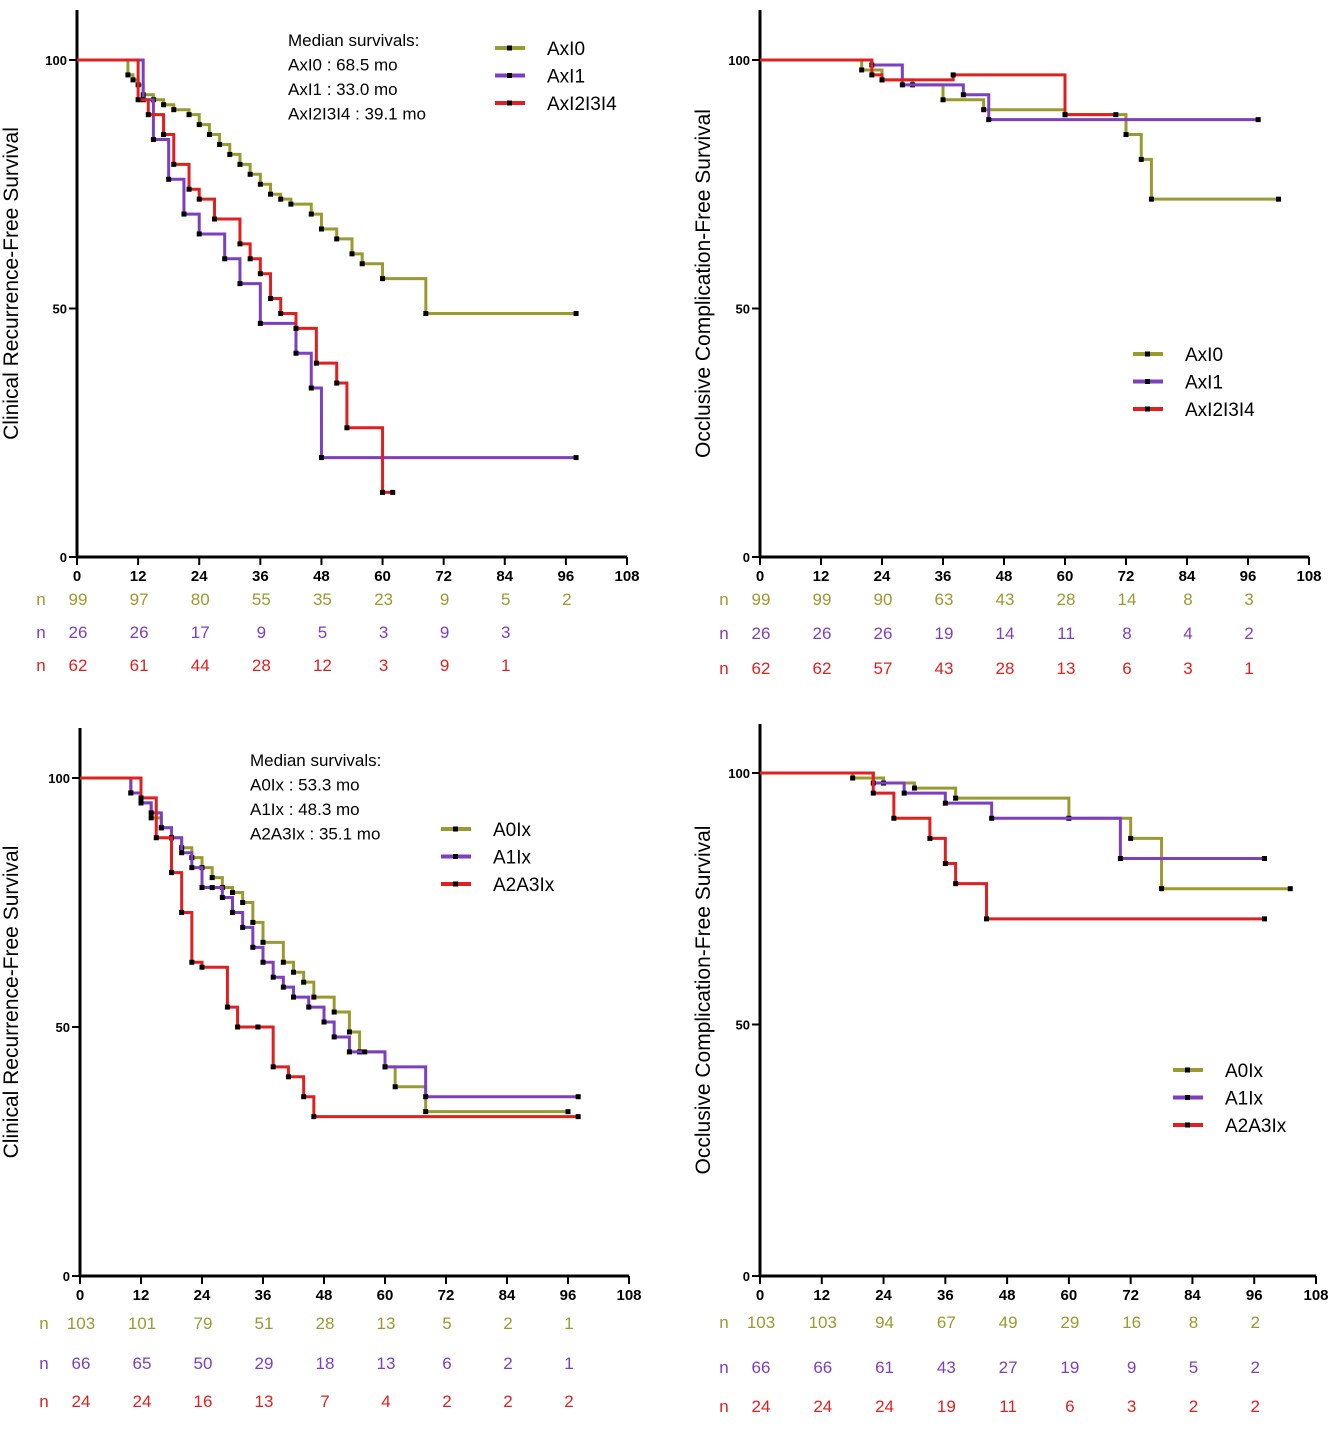  Describe the element at coordinates (385, 1295) in the screenshot. I see `x-tick-label: 60` at that location.